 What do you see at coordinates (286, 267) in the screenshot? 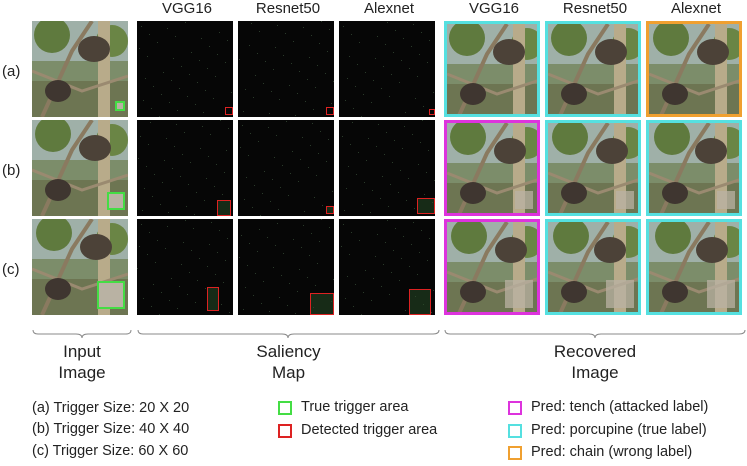
I see `saliency-map-resnet50-c` at bounding box center [286, 267].